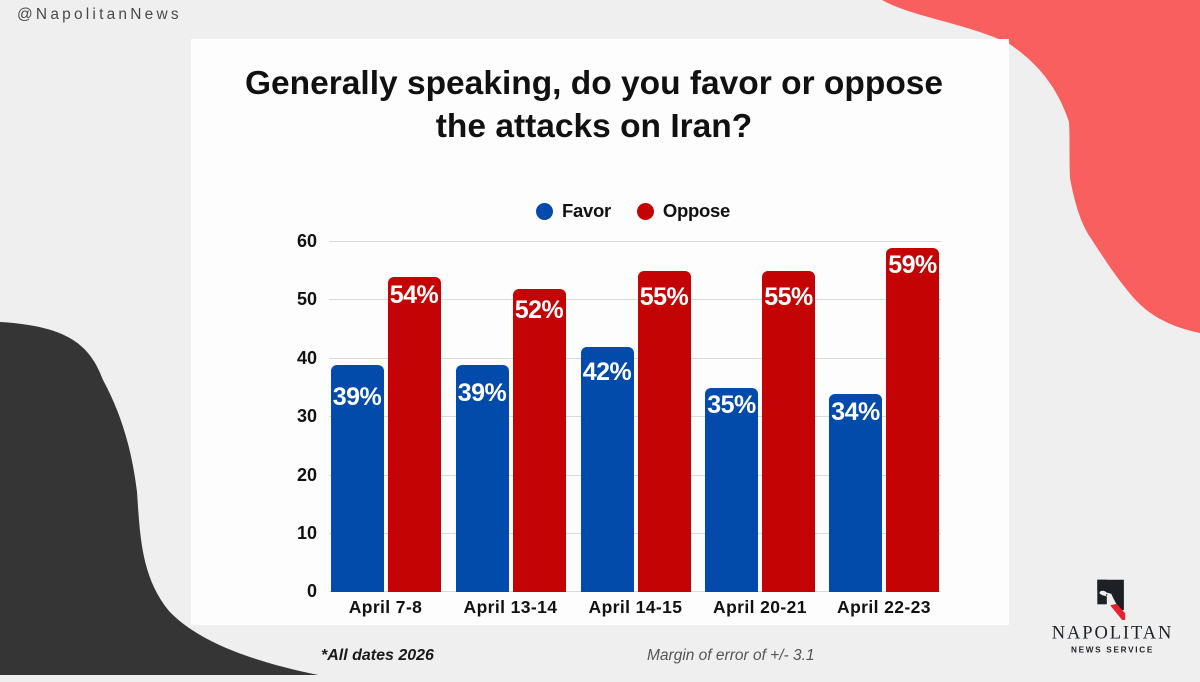  What do you see at coordinates (1112, 634) in the screenshot?
I see `svg-text: NAPOLITAN` at bounding box center [1112, 634].